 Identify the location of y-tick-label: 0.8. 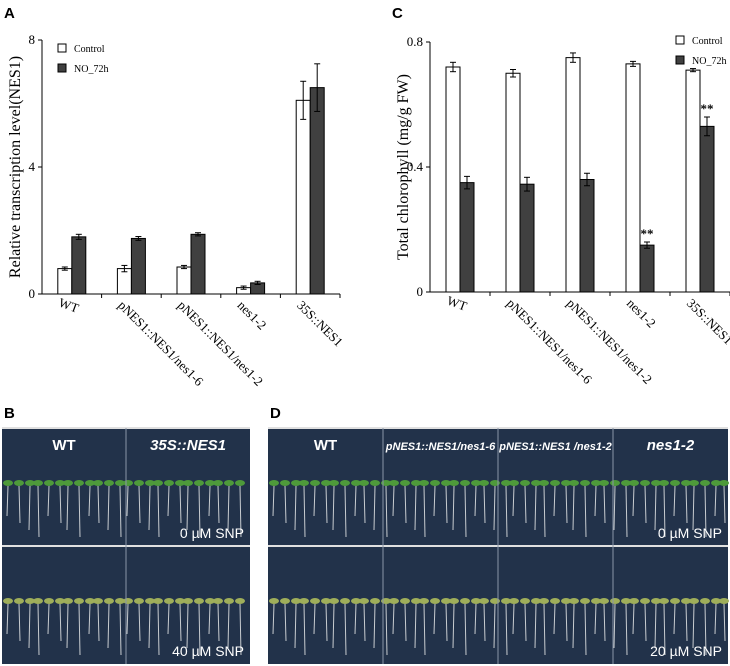
(415, 41).